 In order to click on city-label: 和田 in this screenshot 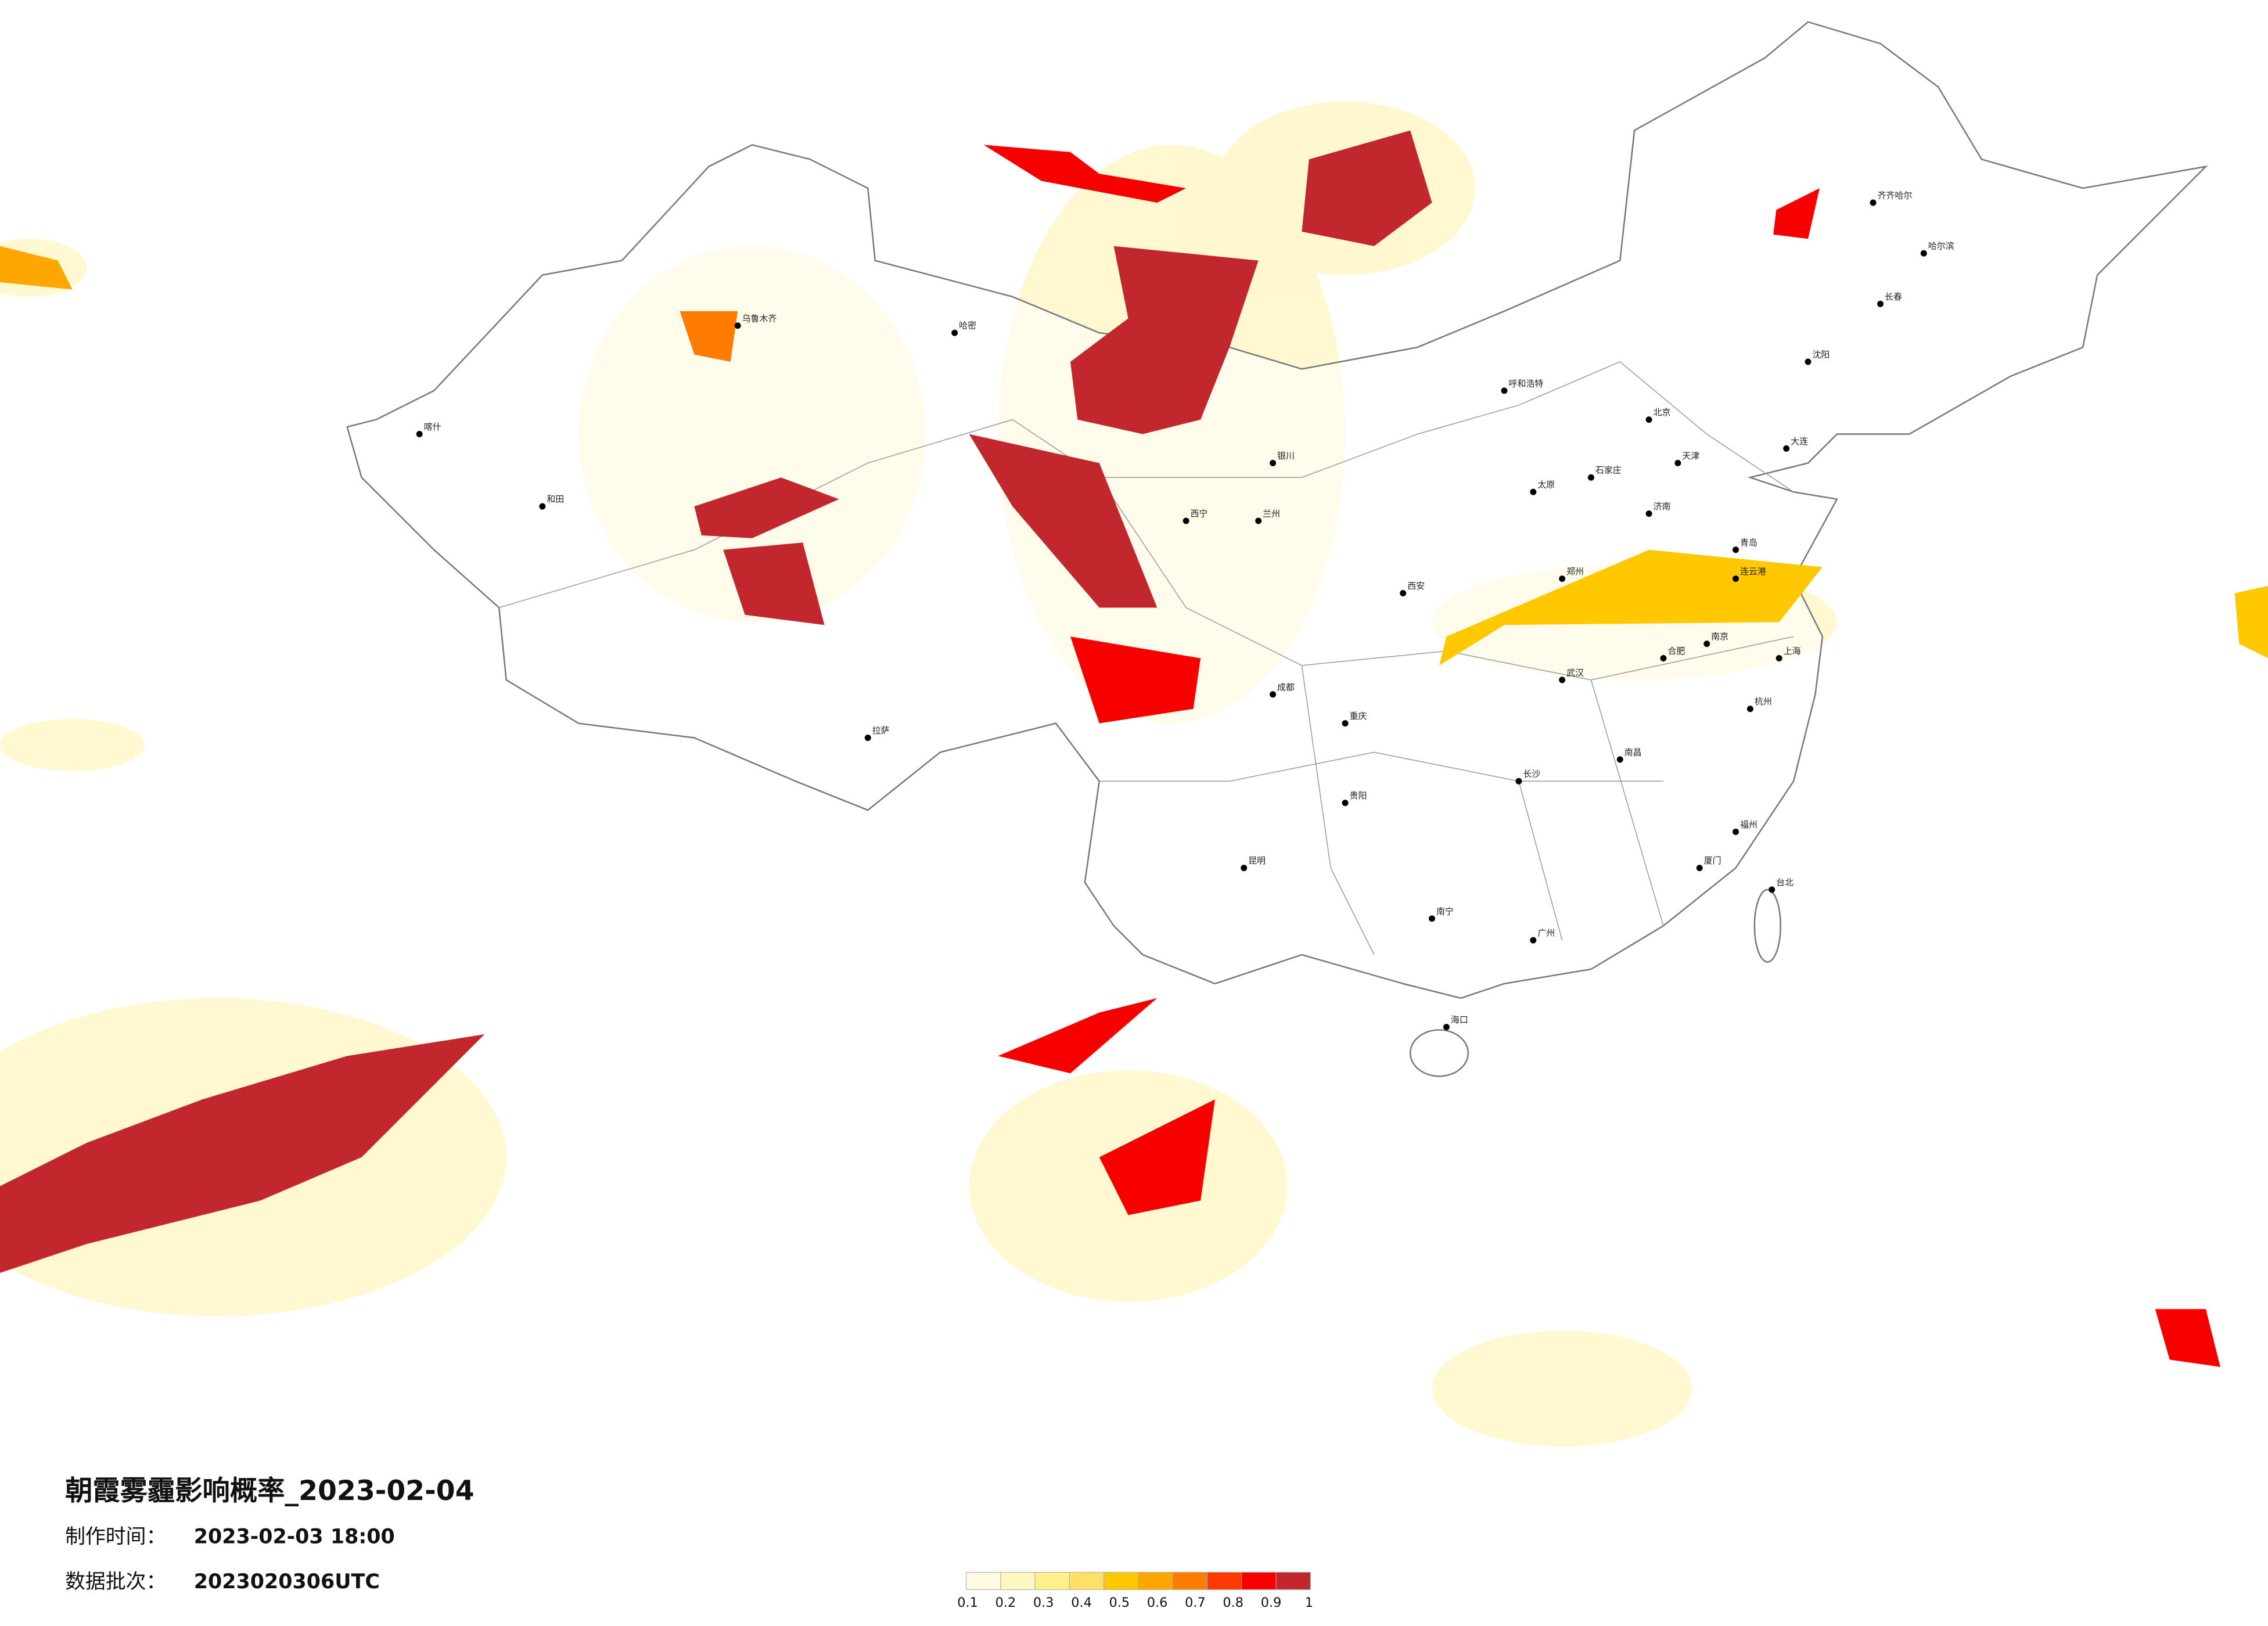, I will do `click(555, 499)`.